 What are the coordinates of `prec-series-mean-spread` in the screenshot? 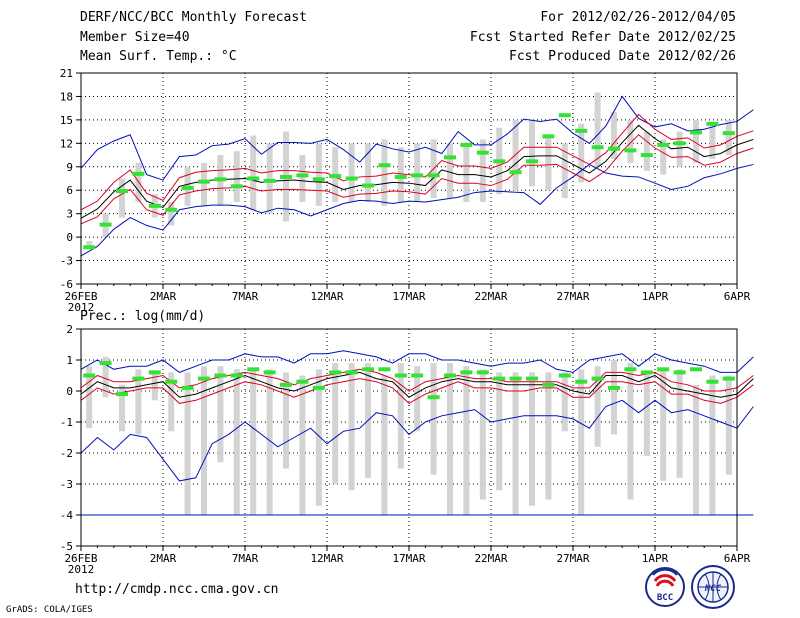 It's located at (417, 391).